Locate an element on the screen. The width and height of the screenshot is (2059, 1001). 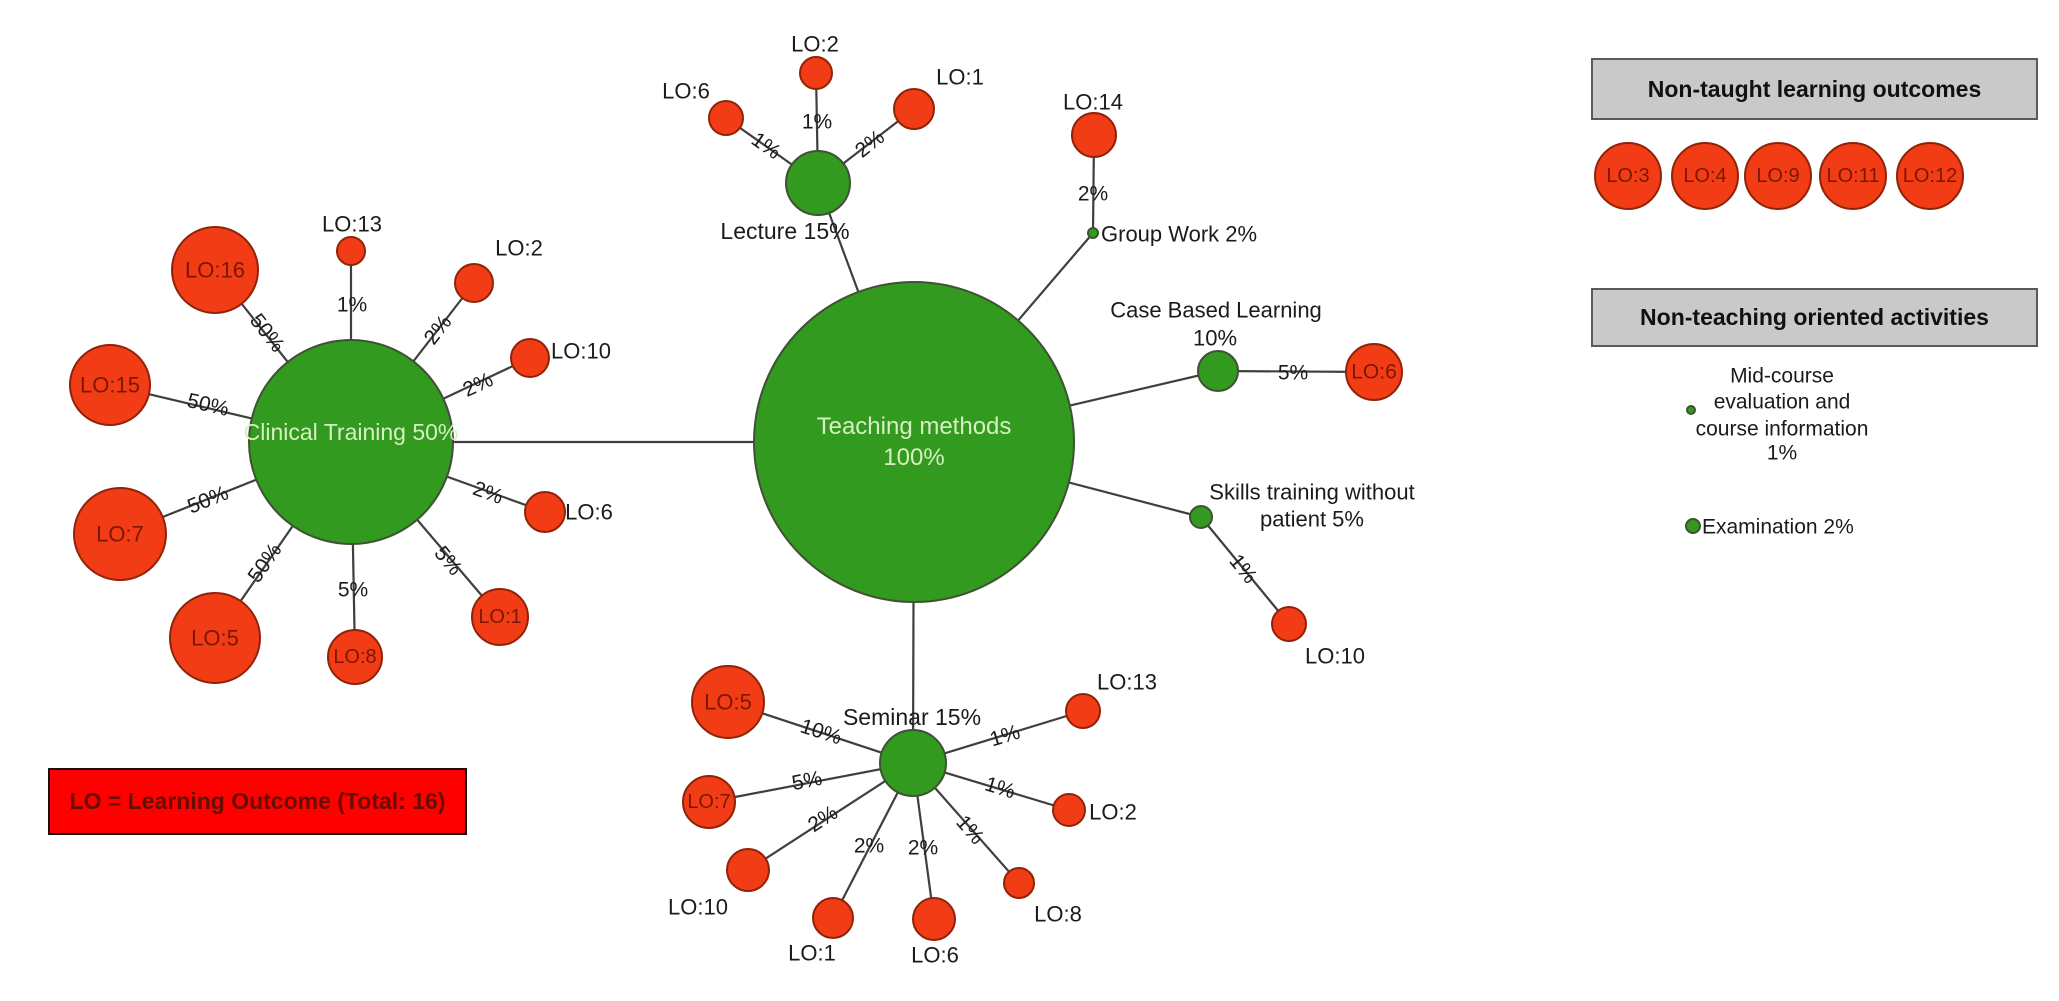
edge-seminar-seminar-lo7 is located at coordinates (811, 782).